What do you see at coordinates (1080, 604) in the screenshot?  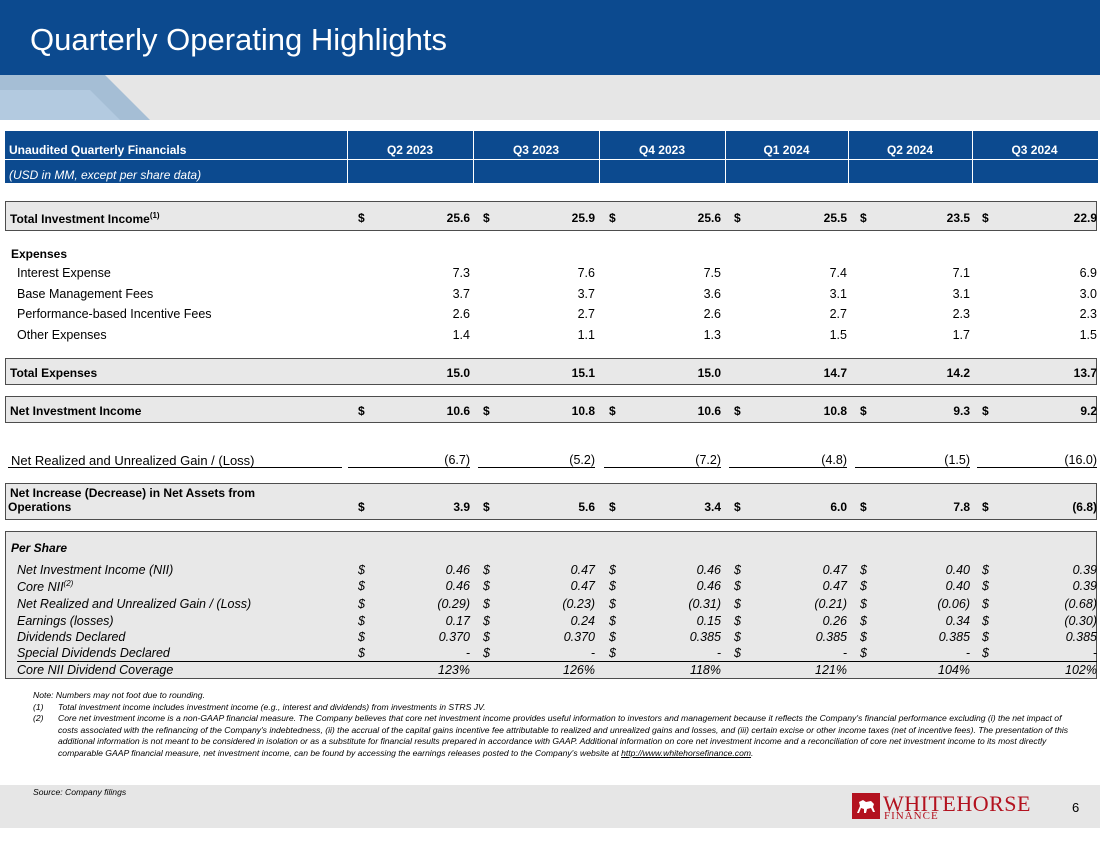 I see `value-cell: (0.68)` at bounding box center [1080, 604].